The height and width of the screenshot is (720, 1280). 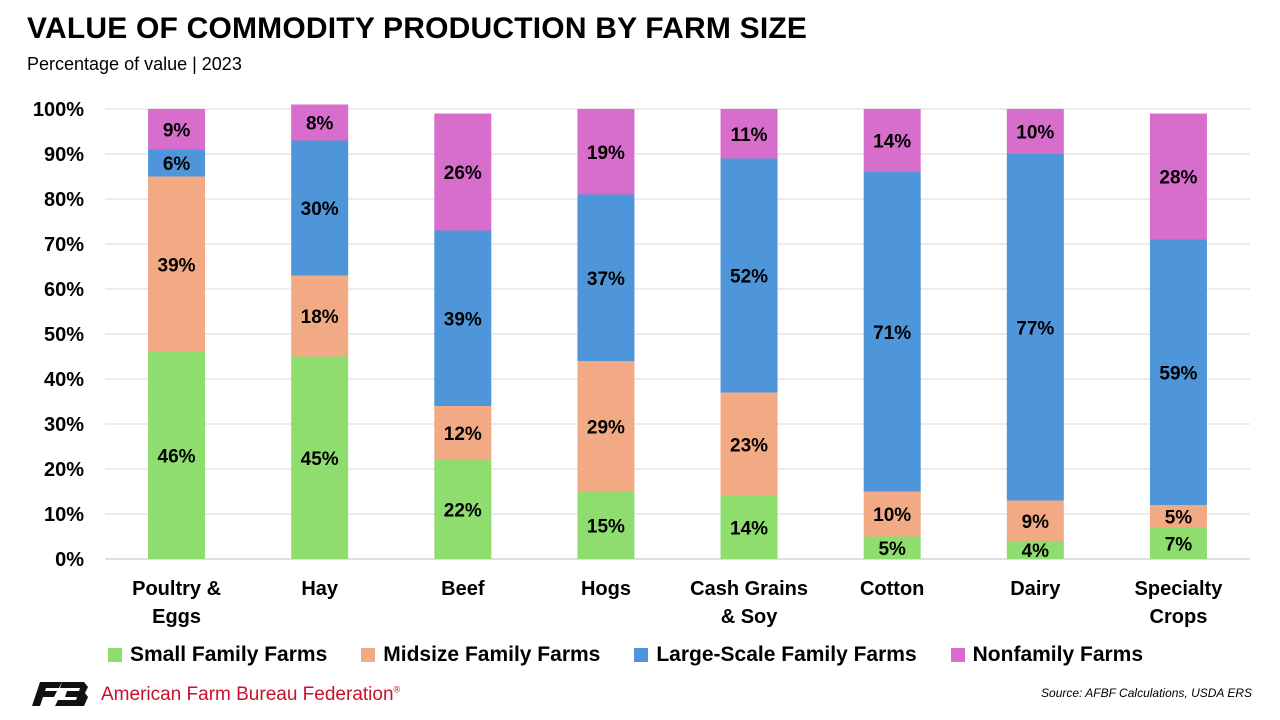 I want to click on legend-item: Nonfamily Farms, so click(x=1047, y=655).